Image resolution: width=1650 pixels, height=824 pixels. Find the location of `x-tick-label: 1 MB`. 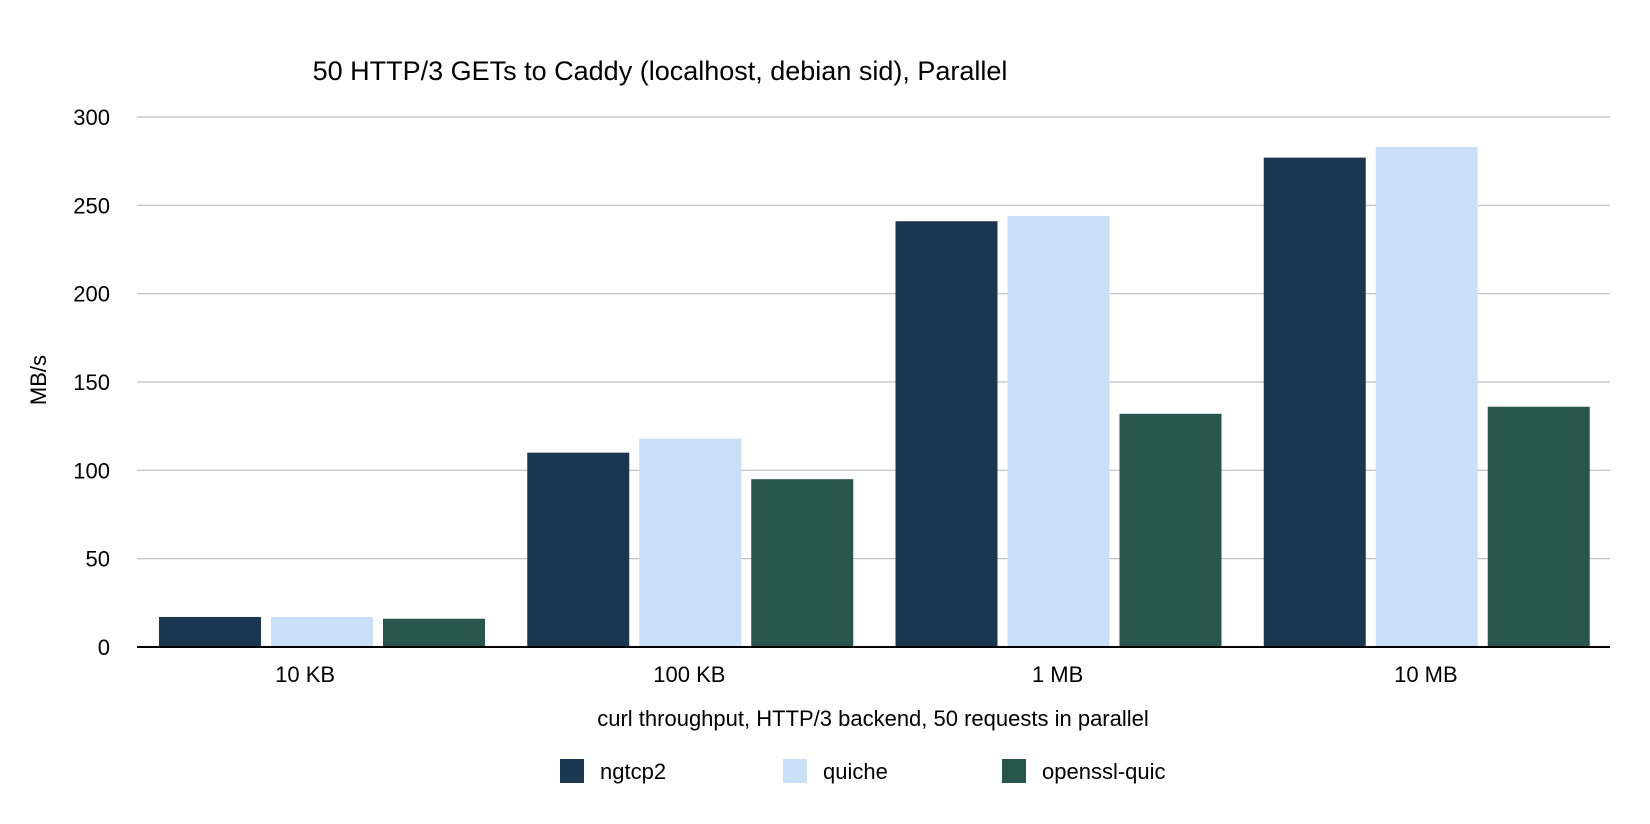

x-tick-label: 1 MB is located at coordinates (1057, 674).